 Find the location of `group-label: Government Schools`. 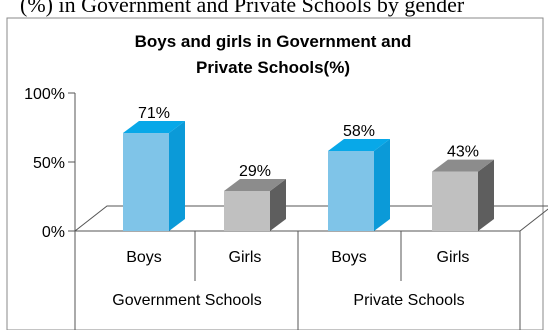

group-label: Government Schools is located at coordinates (186, 300).